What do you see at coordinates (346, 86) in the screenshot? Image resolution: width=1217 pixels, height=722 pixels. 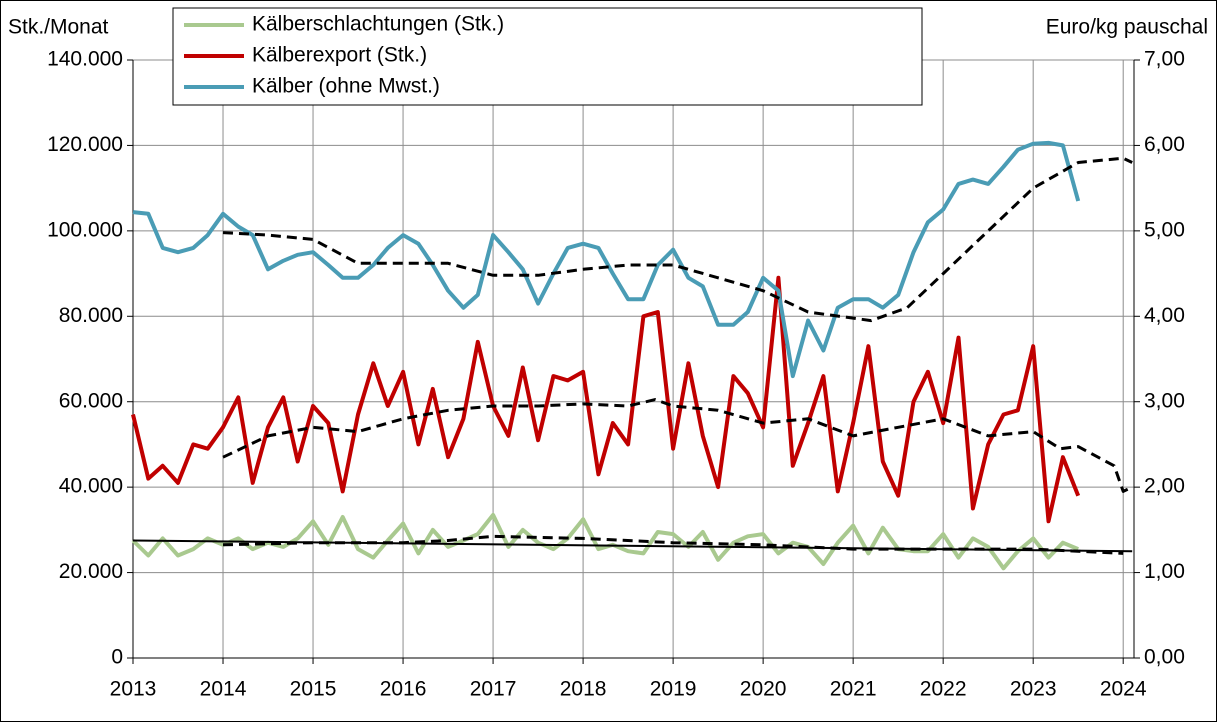 I see `legend-label: Kälber (ohne Mwst.)` at bounding box center [346, 86].